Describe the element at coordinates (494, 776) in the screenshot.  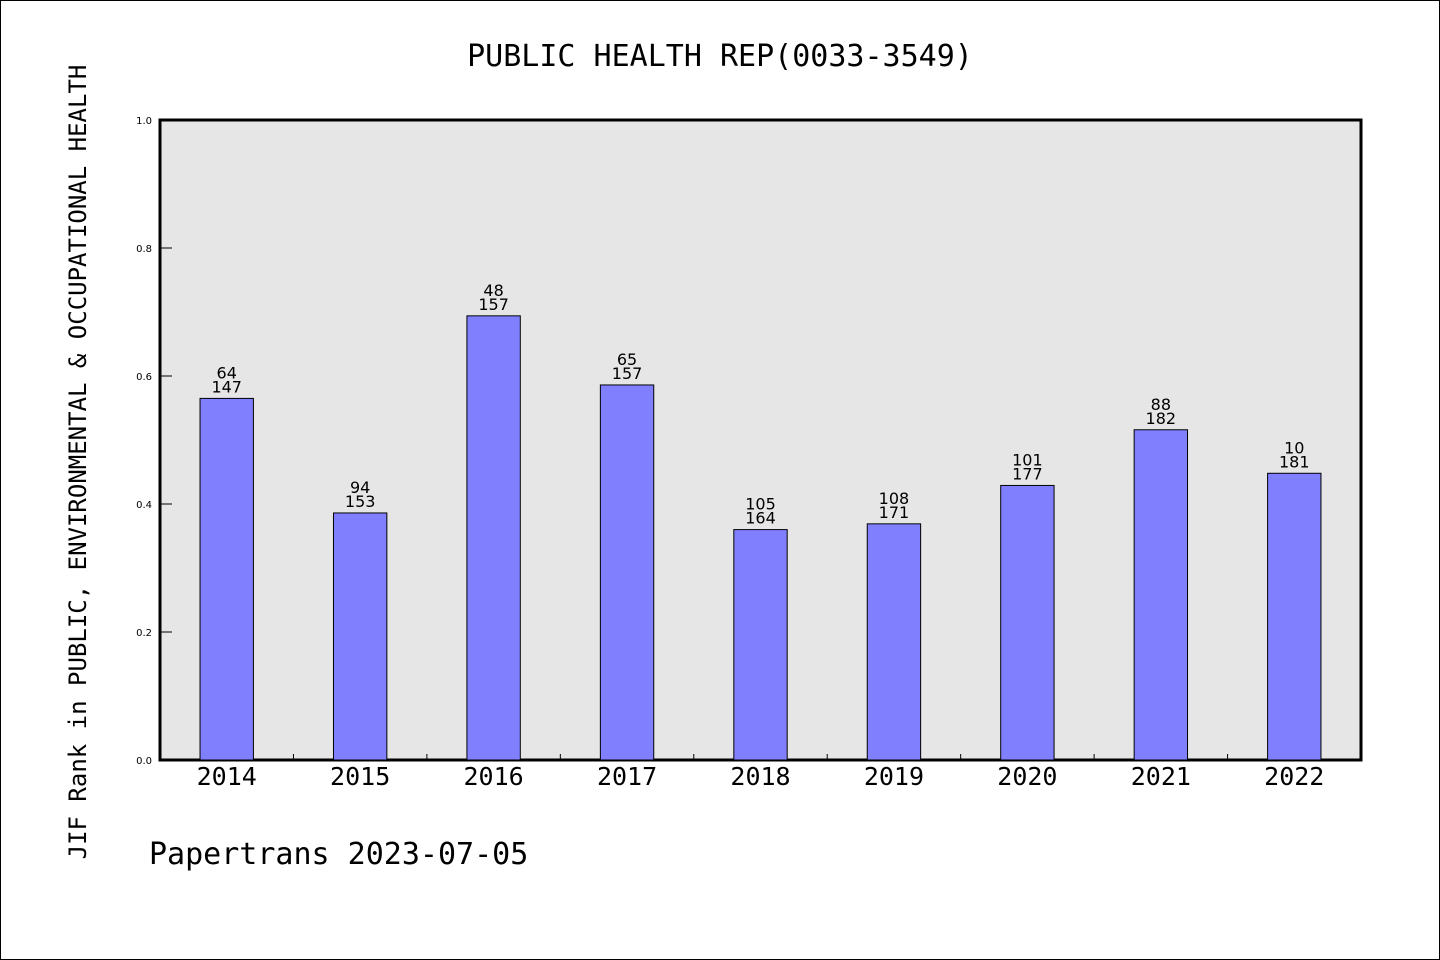
I see `x-tick-label: 2016` at that location.